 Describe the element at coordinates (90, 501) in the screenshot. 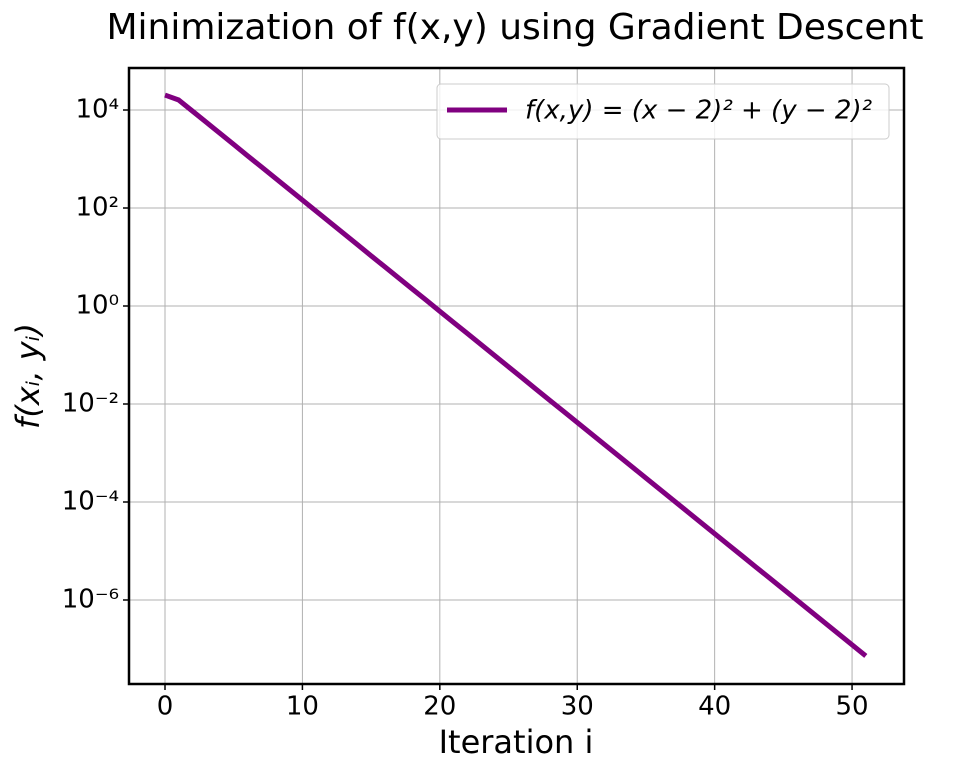

I see `y-tick-label: 10⁻⁴` at that location.